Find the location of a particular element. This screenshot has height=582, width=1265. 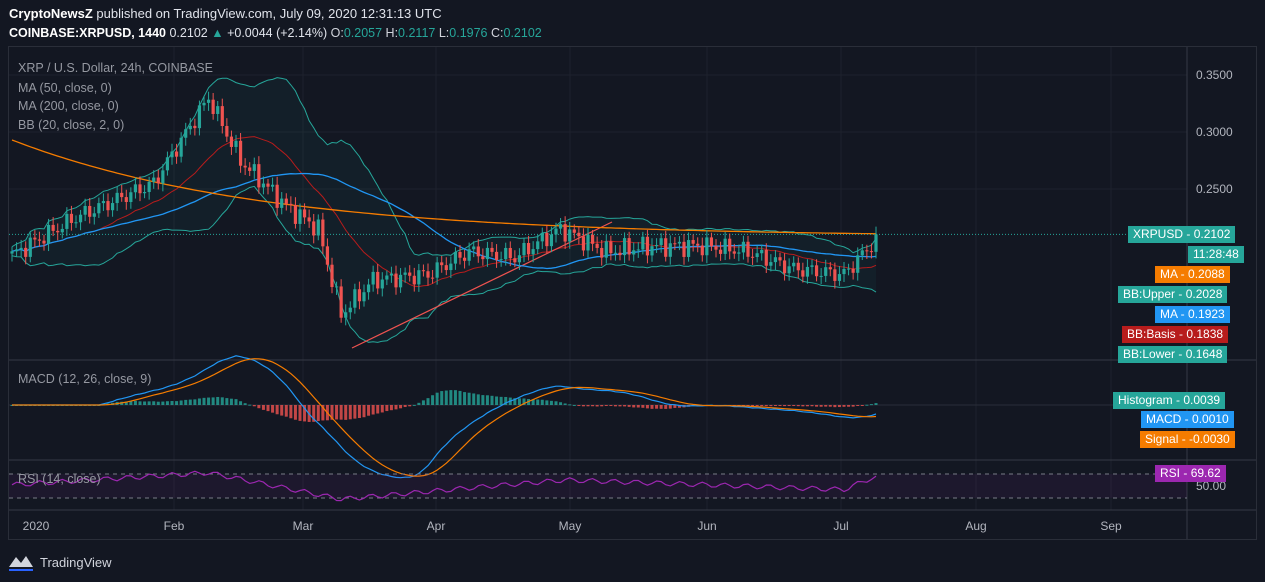

signal-tag-label: Signal is located at coordinates (1162, 439).